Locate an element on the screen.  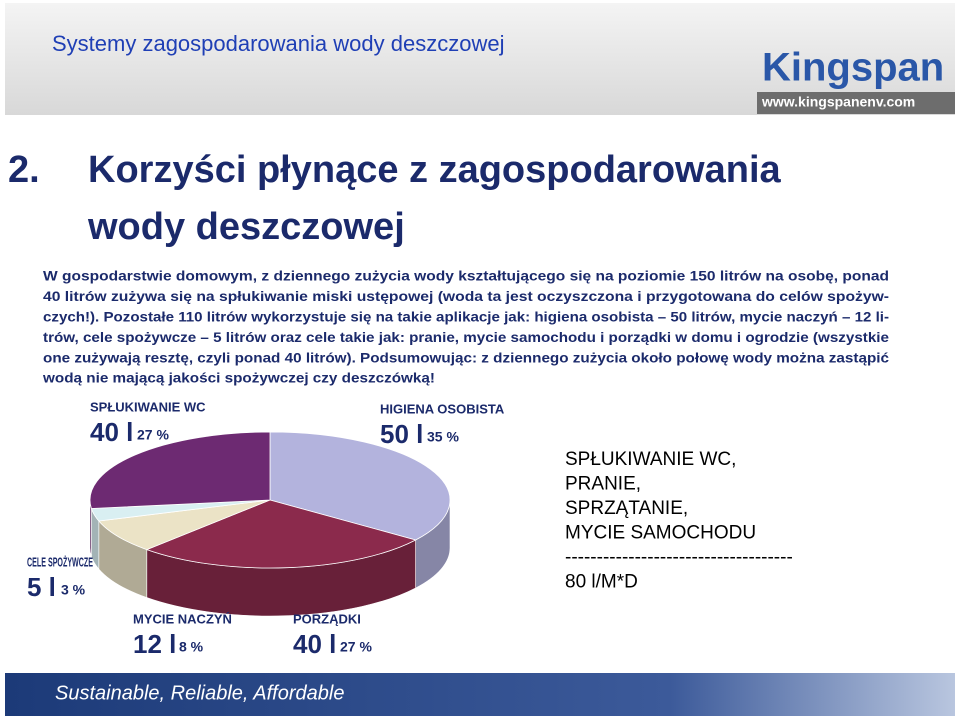
slice-percent: 35 % is located at coordinates (443, 437).